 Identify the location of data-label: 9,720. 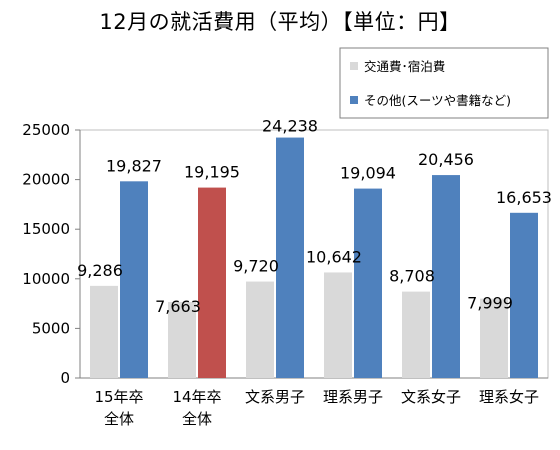
(256, 266).